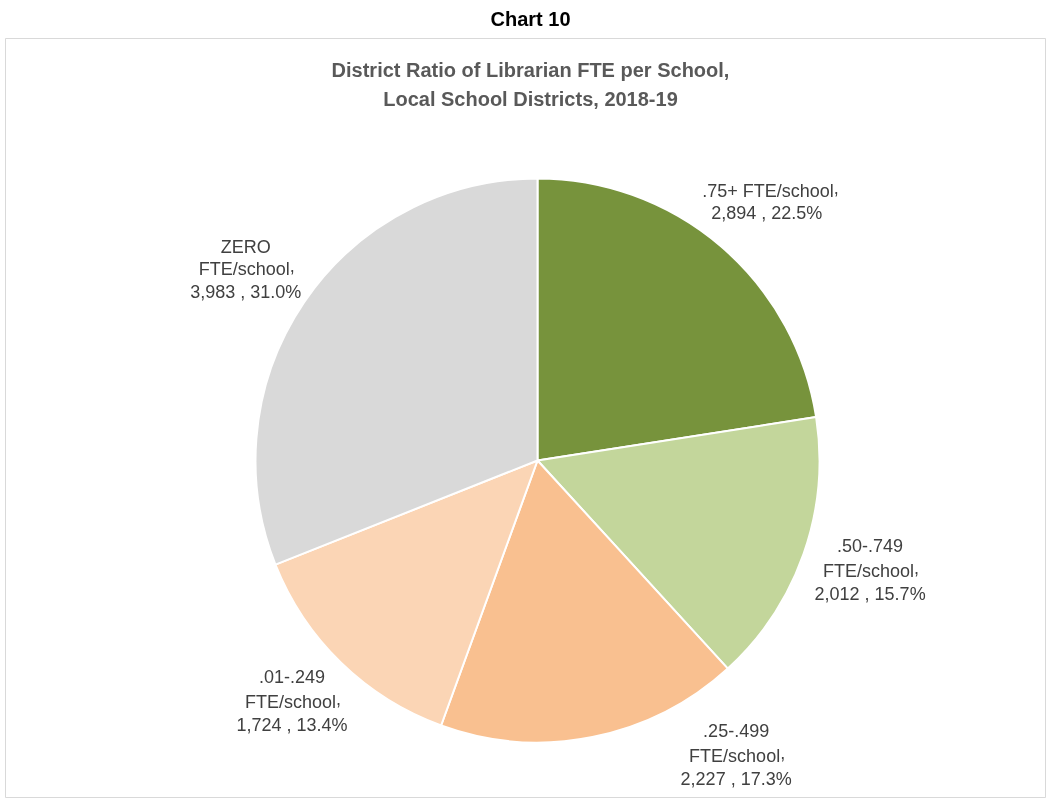 The height and width of the screenshot is (799, 1050). Describe the element at coordinates (530, 84) in the screenshot. I see `chart-subtitle: District Ratio of Librarian FTE per School, Local School Districts, 2018-19` at that location.